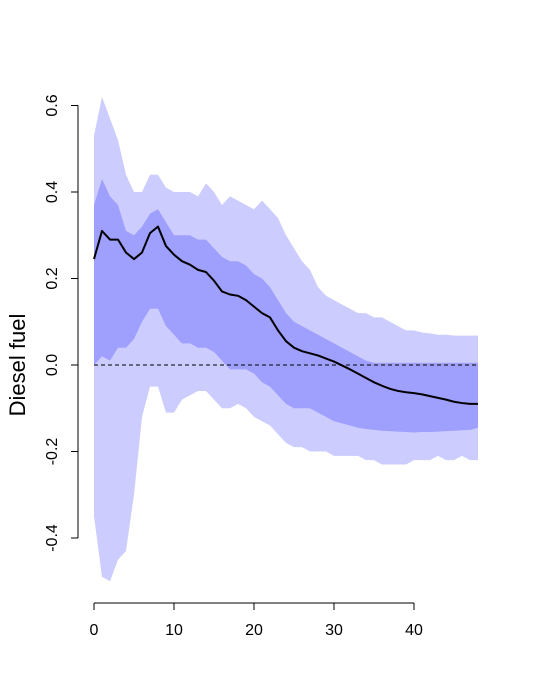 The image size is (533, 700). Describe the element at coordinates (94, 630) in the screenshot. I see `x-tick-label: 0` at that location.